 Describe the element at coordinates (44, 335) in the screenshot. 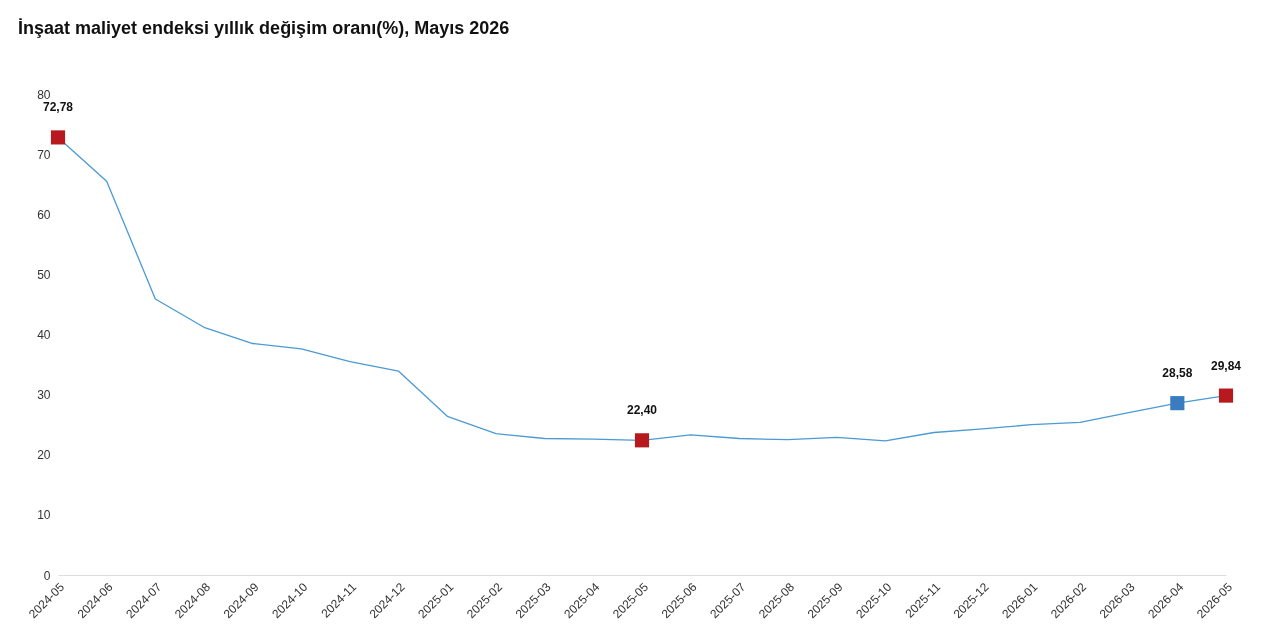

I see `y-tick-label: 40` at that location.